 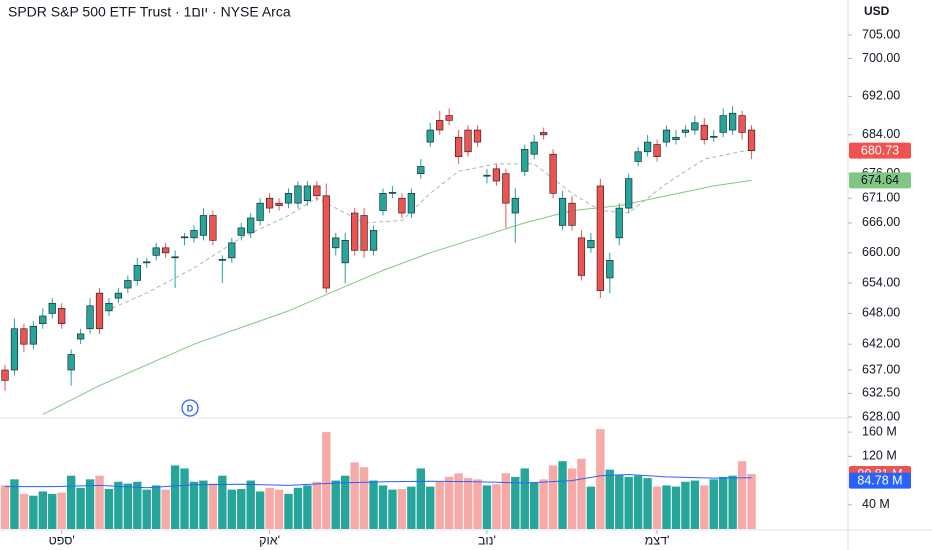 I want to click on badge-label: D, so click(x=190, y=408).